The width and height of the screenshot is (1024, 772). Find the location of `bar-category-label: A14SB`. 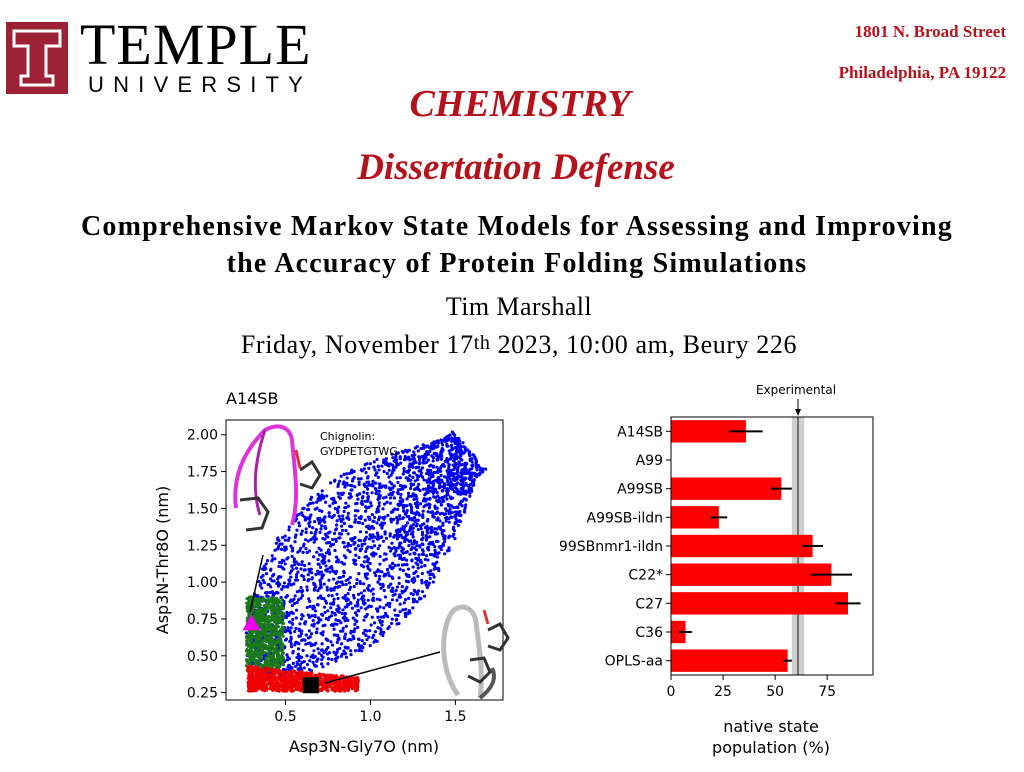

bar-category-label: A14SB is located at coordinates (640, 432).